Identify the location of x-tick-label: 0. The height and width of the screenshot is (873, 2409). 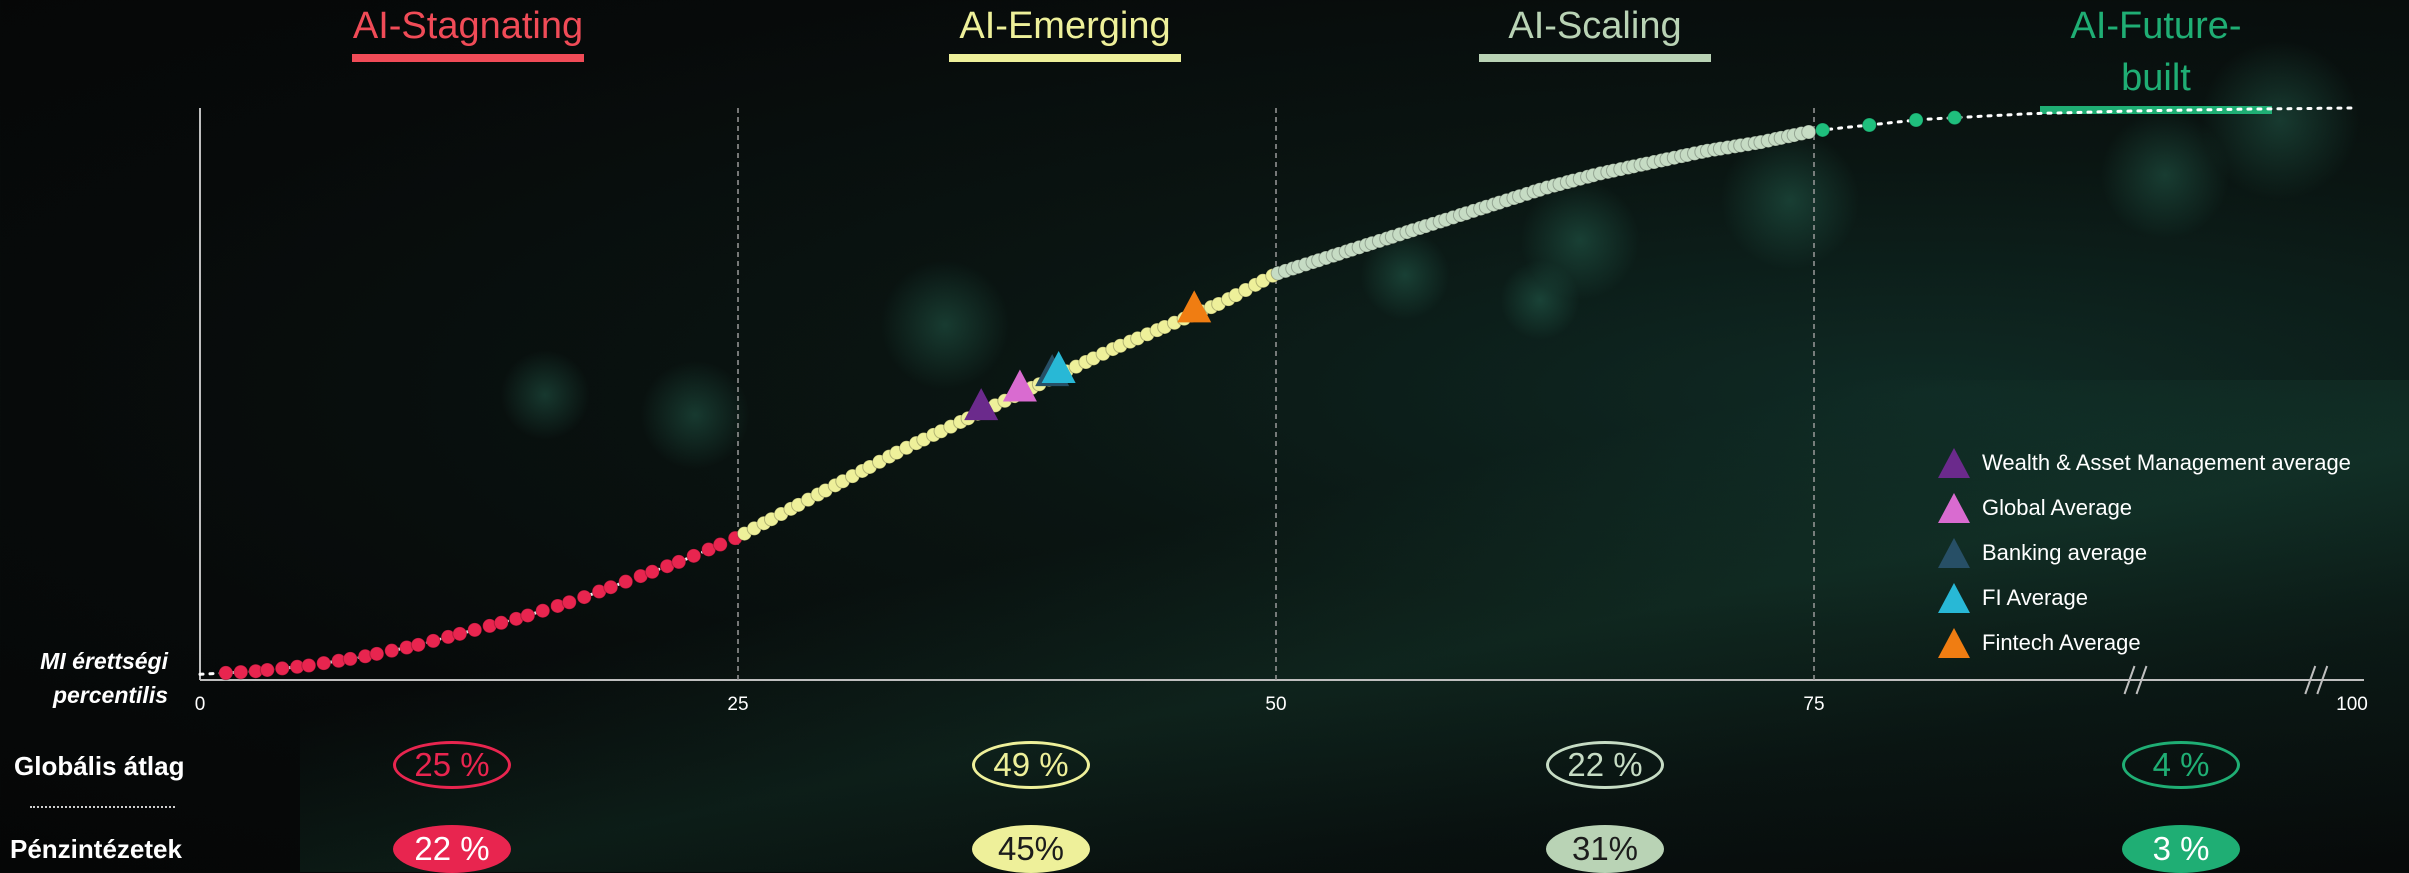
(200, 704).